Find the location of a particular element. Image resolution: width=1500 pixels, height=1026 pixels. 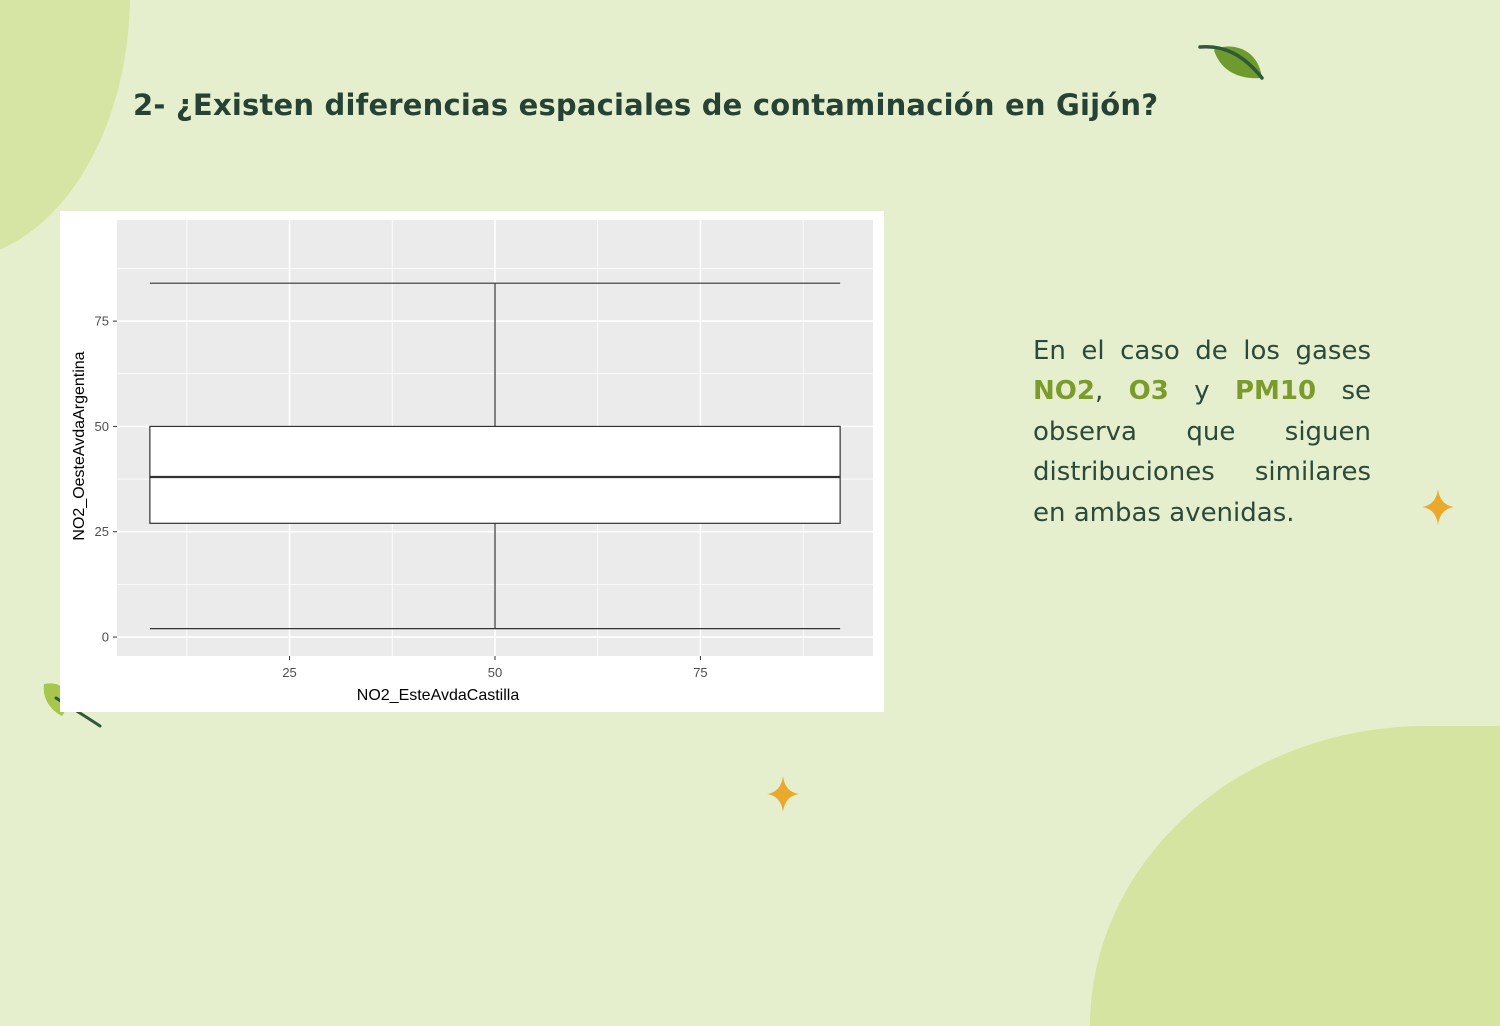

x-tick-label: 50 is located at coordinates (495, 672).